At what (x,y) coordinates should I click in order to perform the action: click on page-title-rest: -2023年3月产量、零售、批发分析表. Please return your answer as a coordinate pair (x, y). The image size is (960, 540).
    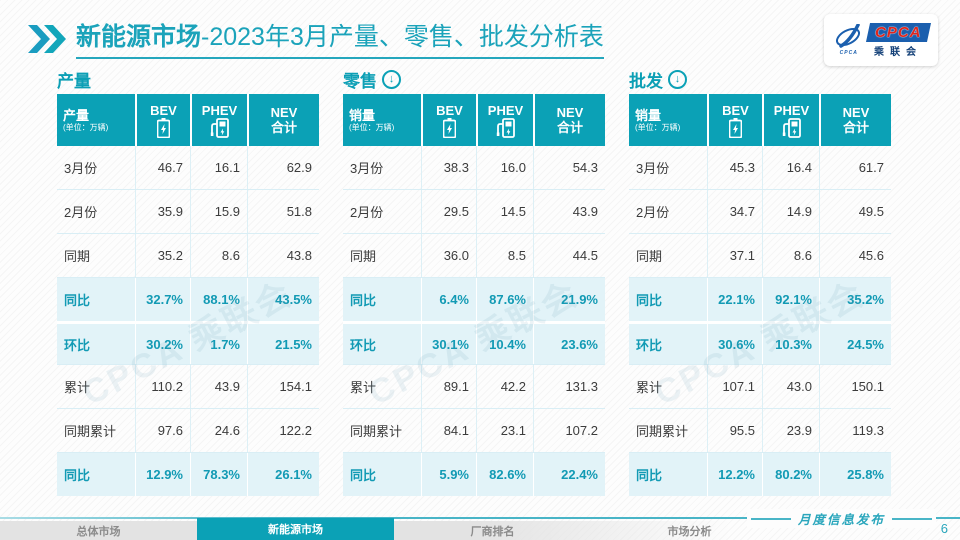
    Looking at the image, I should click on (402, 37).